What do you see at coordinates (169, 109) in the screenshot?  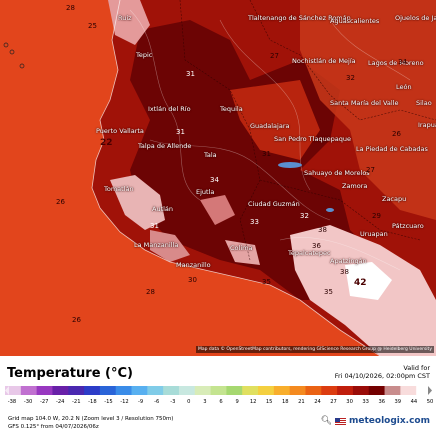 I see `city-label-ixtlan: Ixtlán del Río` at bounding box center [169, 109].